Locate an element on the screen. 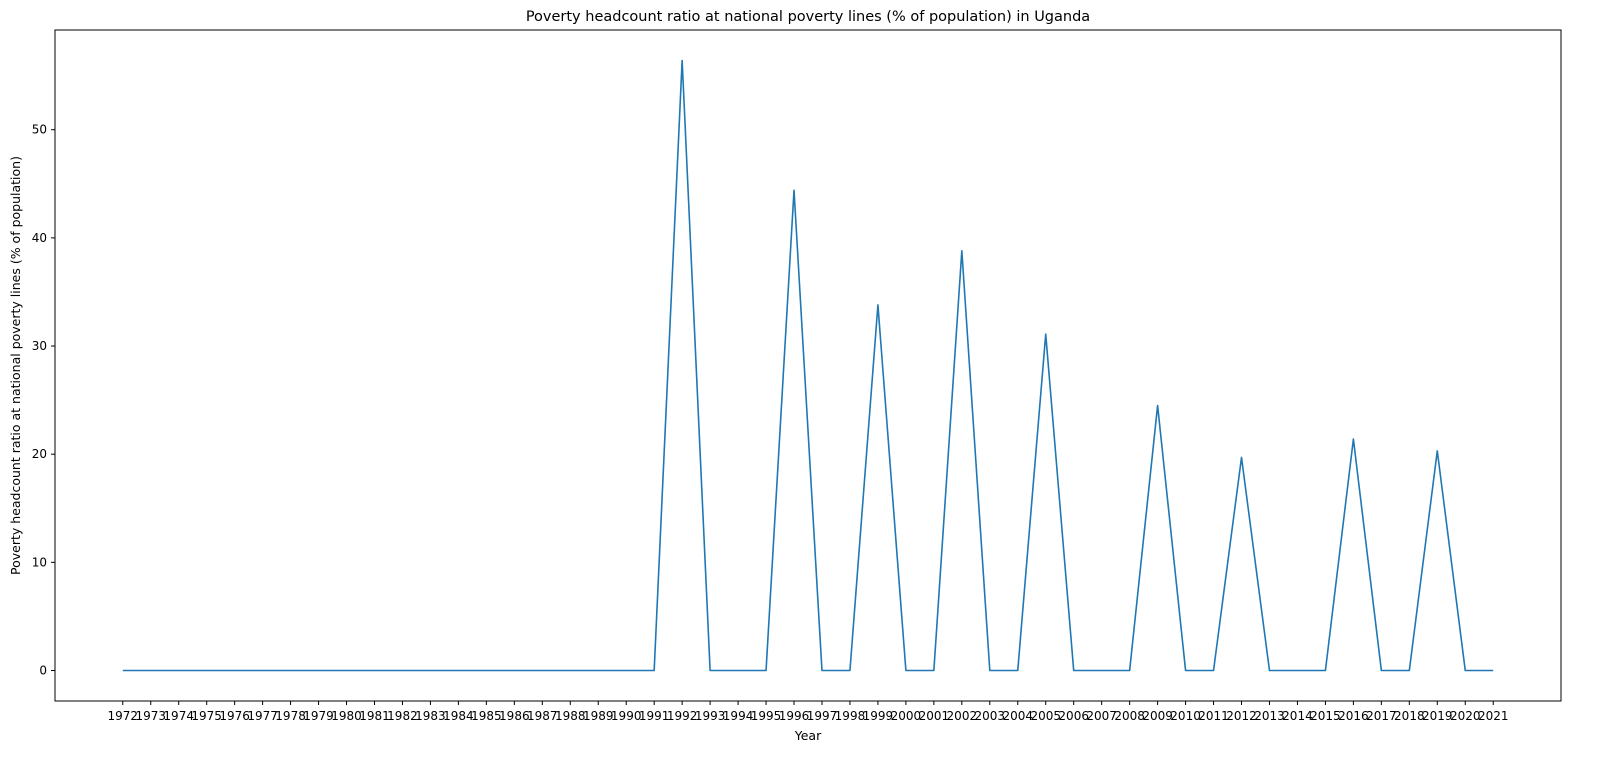  x-tick-label: 1989 is located at coordinates (598, 716).